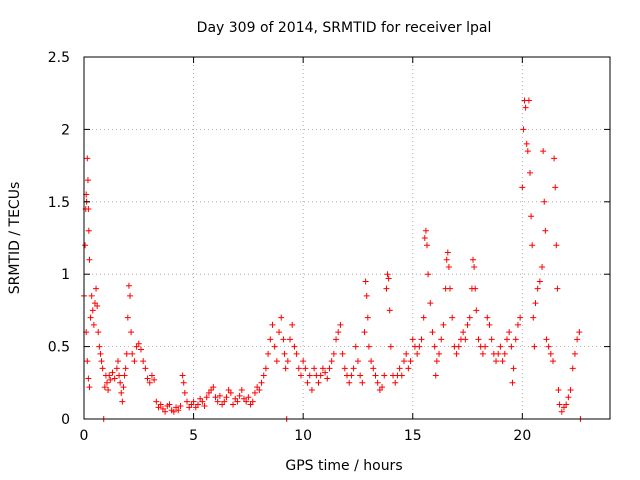 The image size is (640, 480). I want to click on y-axis-label: SRMTID / TECUs, so click(15, 238).